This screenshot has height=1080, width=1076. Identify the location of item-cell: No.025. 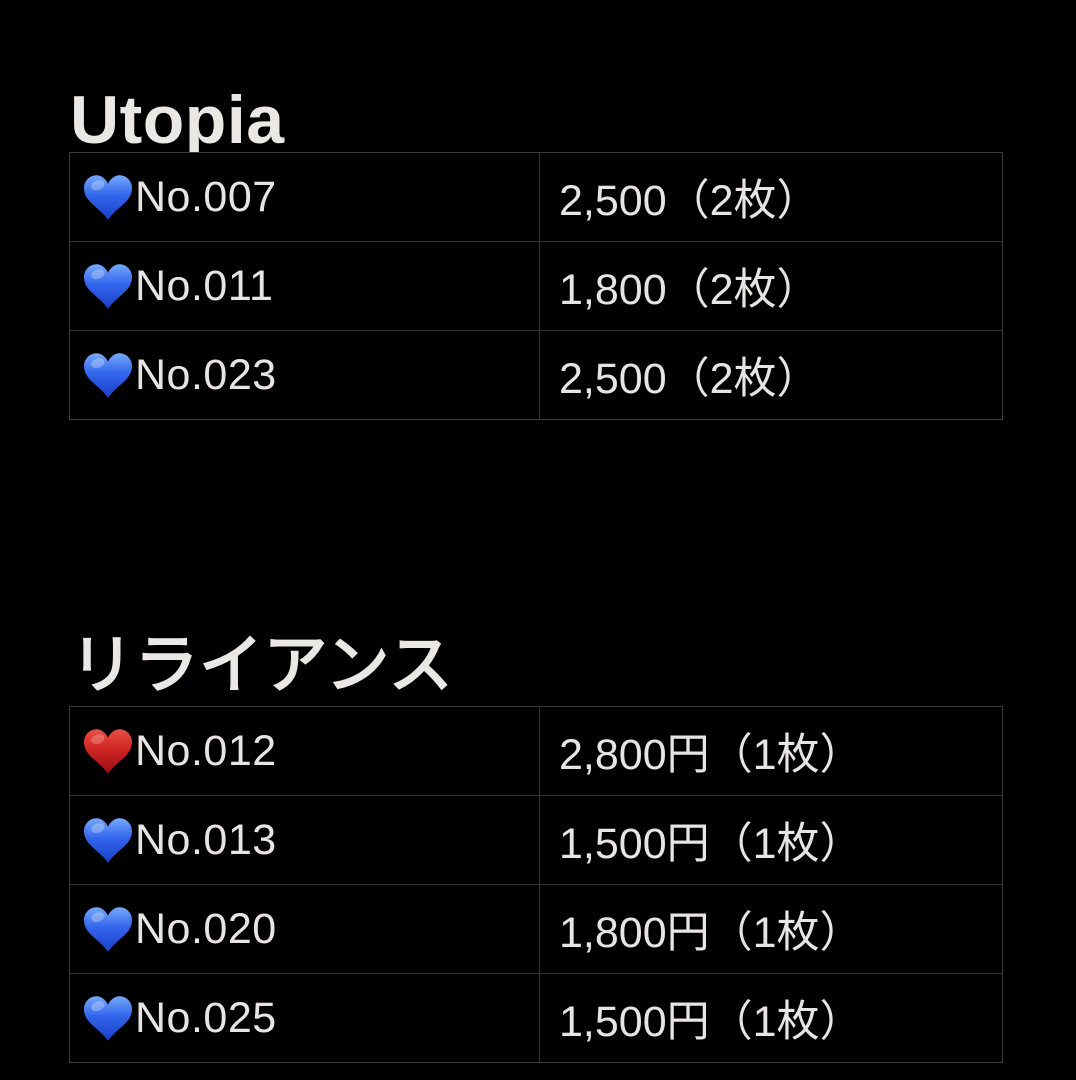
(305, 1018).